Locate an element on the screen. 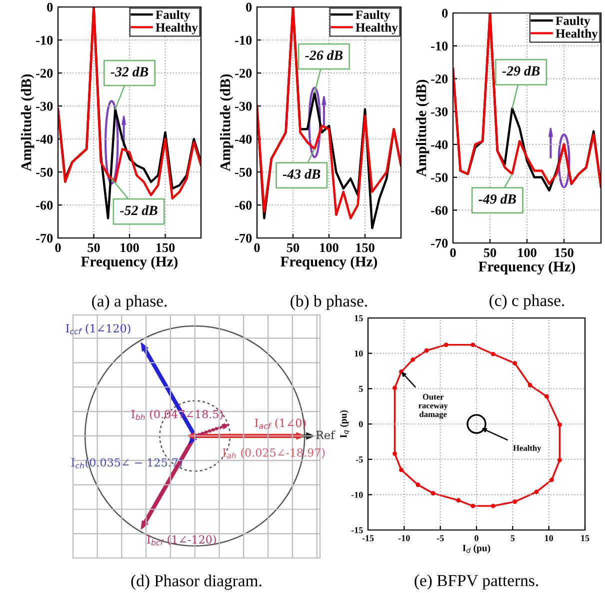 Image resolution: width=605 pixels, height=593 pixels. annotation: -32 dB is located at coordinates (129, 71).